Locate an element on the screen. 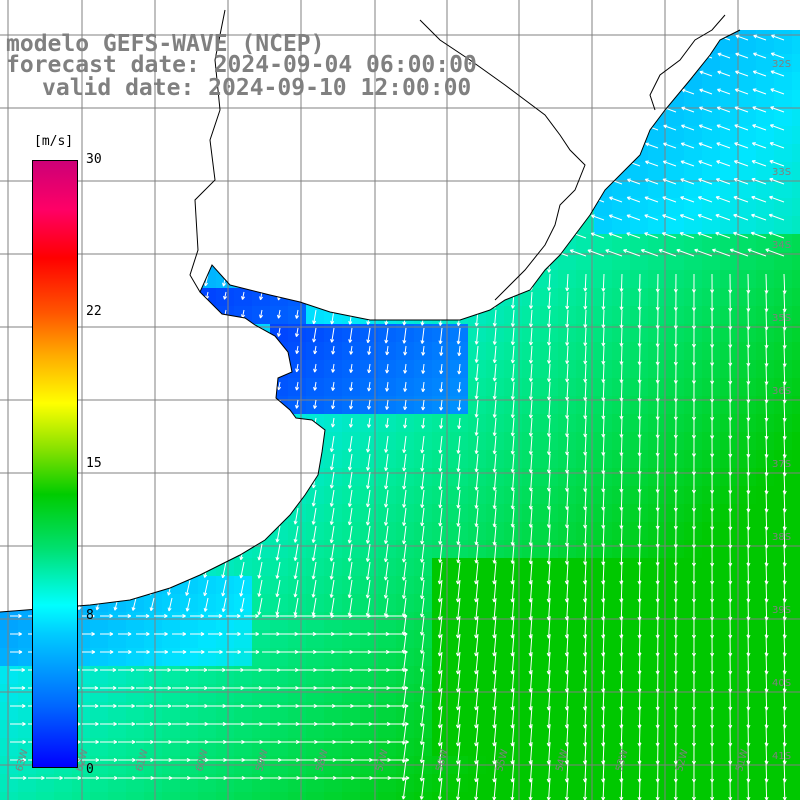 The image size is (800, 800). forecast-date: forecast date: 2024-09-04 06:00:00 is located at coordinates (241, 65).